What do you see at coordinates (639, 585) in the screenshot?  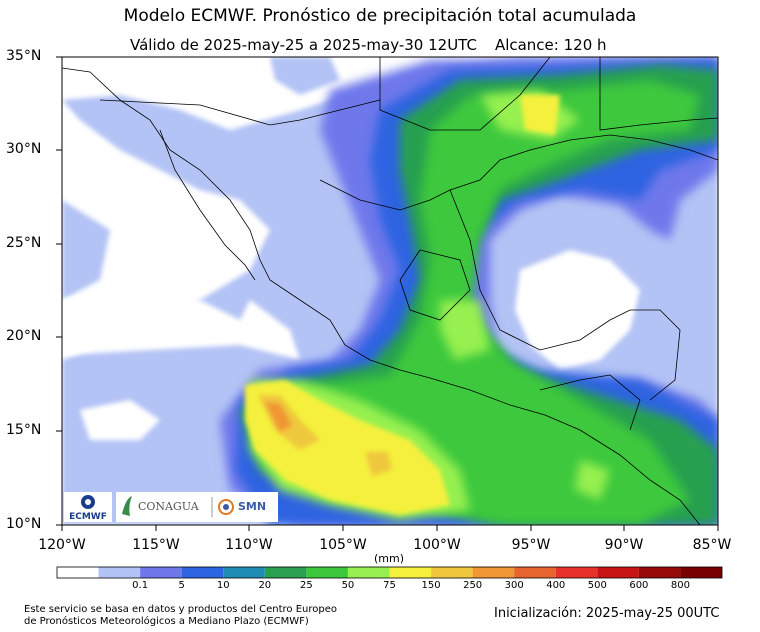 I see `colorbar-tick-label: 600` at bounding box center [639, 585].